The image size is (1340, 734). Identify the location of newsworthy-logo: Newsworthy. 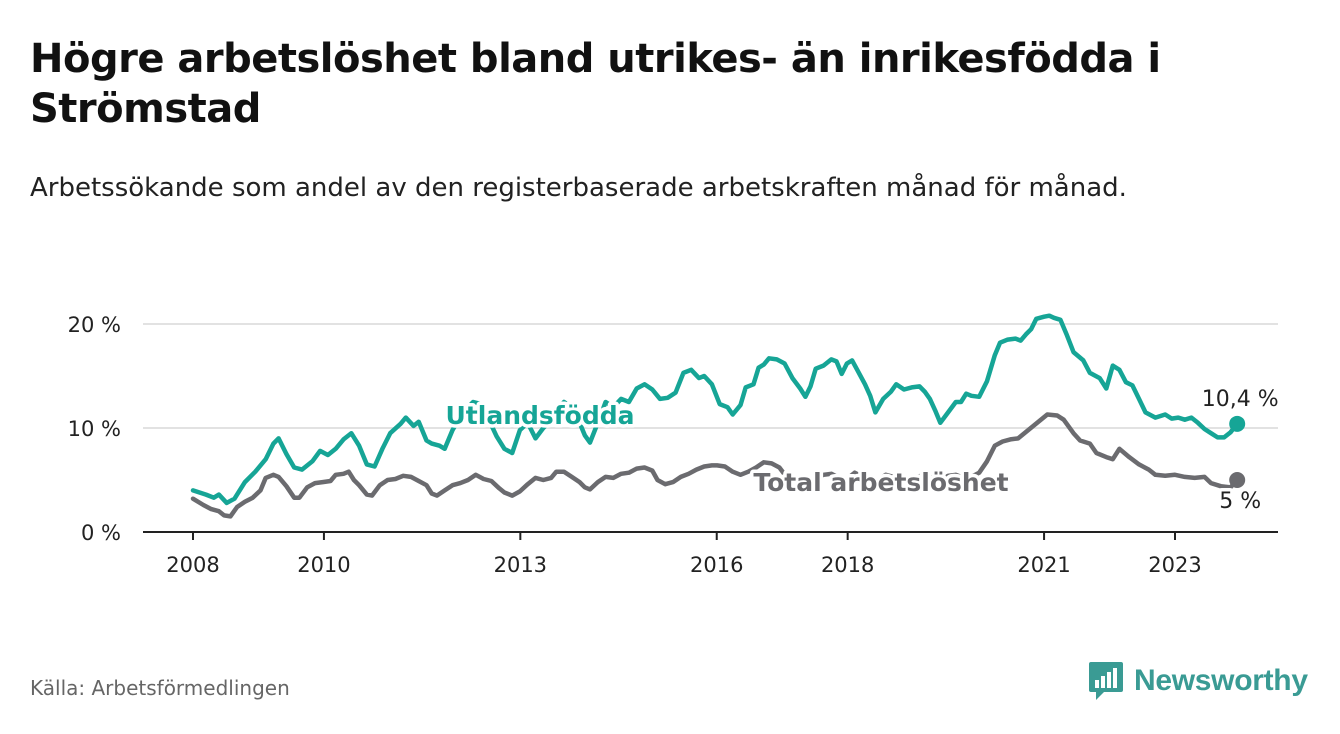
(1198, 681).